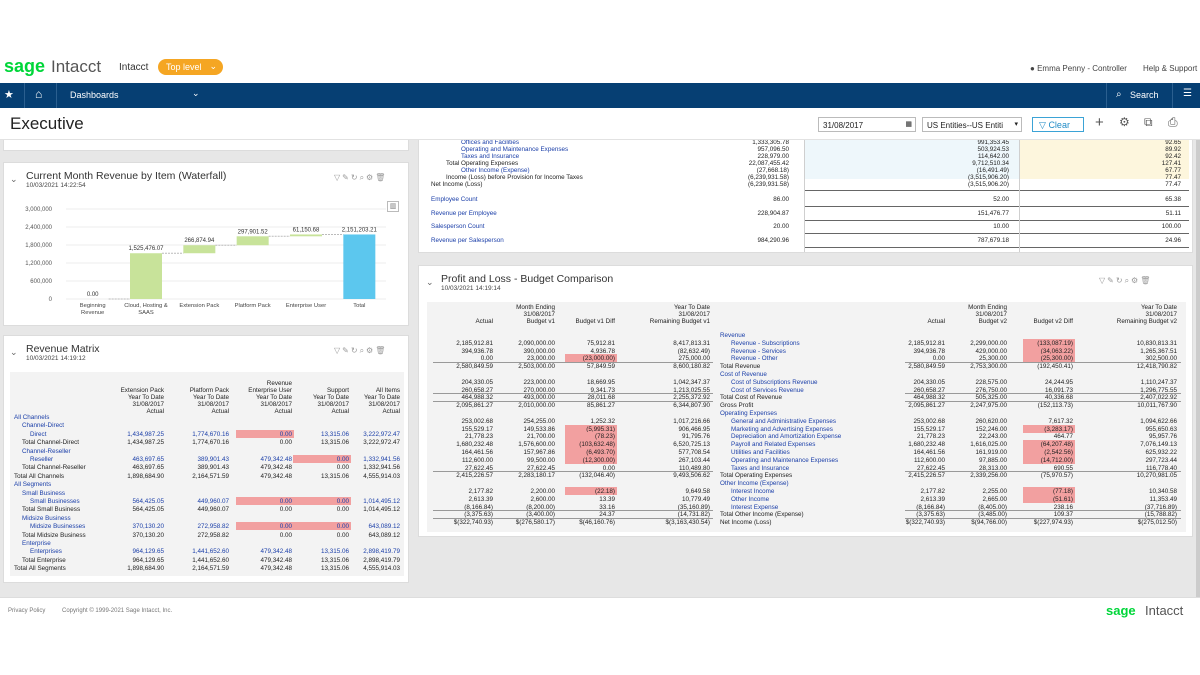  Describe the element at coordinates (46, 518) in the screenshot. I see `matrix-row-label: Midsize Business` at that location.